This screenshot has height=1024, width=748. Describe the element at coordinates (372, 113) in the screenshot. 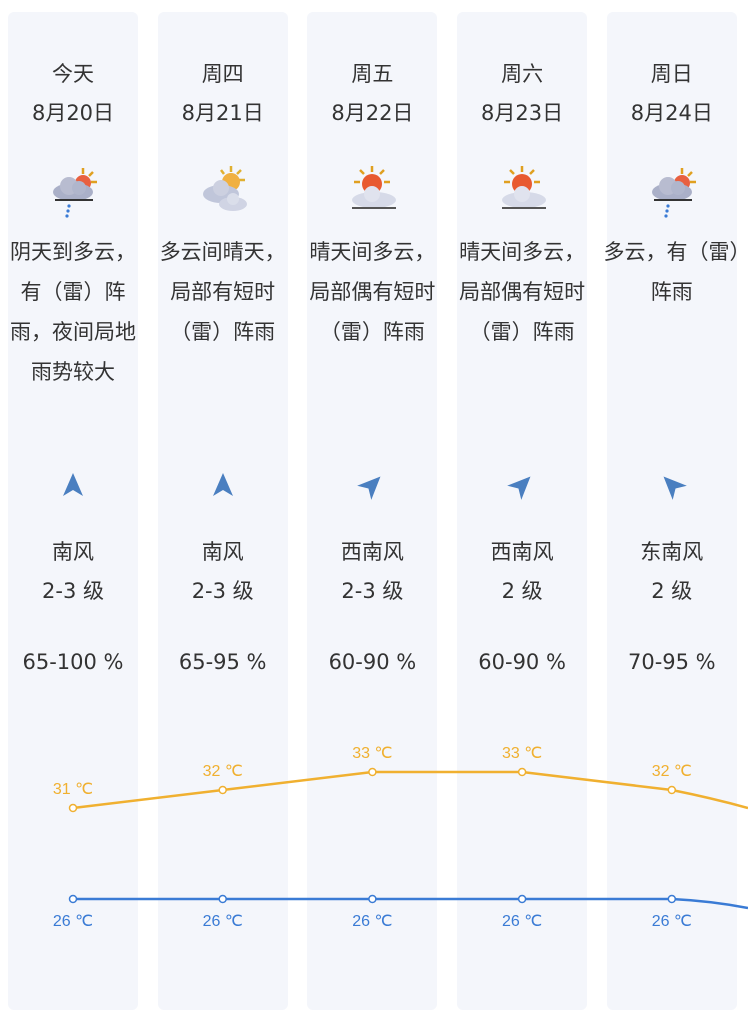

I see `date-label: 8月22日` at that location.